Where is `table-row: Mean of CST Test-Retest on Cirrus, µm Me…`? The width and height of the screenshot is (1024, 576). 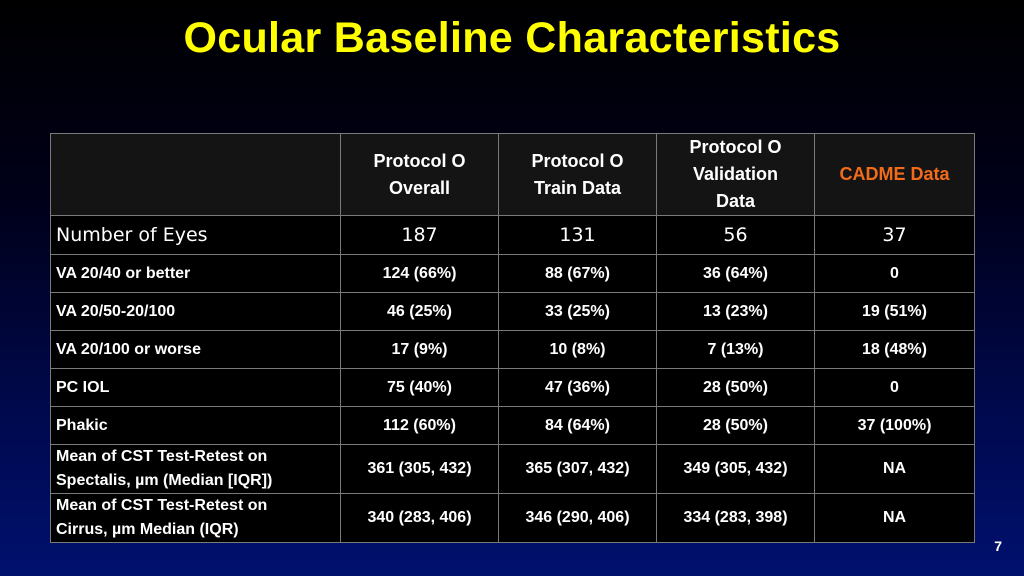
table-row: Mean of CST Test-Retest on Cirrus, µm Me… is located at coordinates (512, 518).